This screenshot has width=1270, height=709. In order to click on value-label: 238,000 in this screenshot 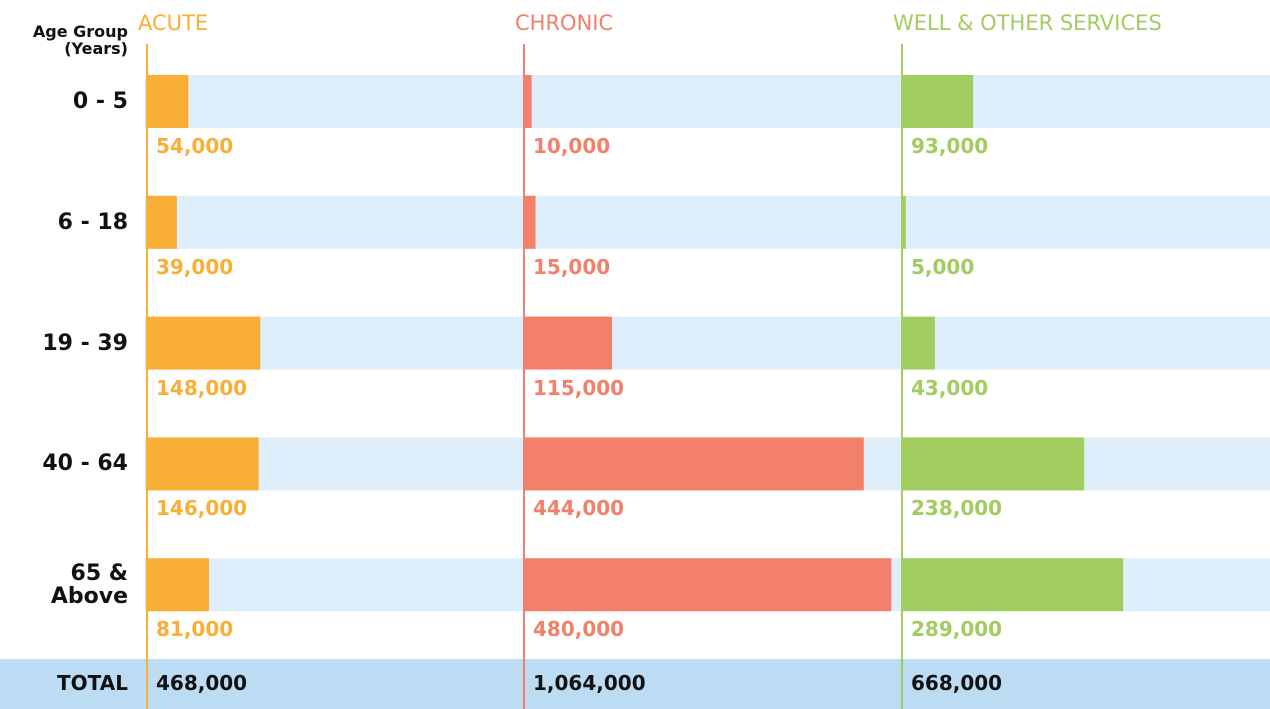, I will do `click(957, 508)`.